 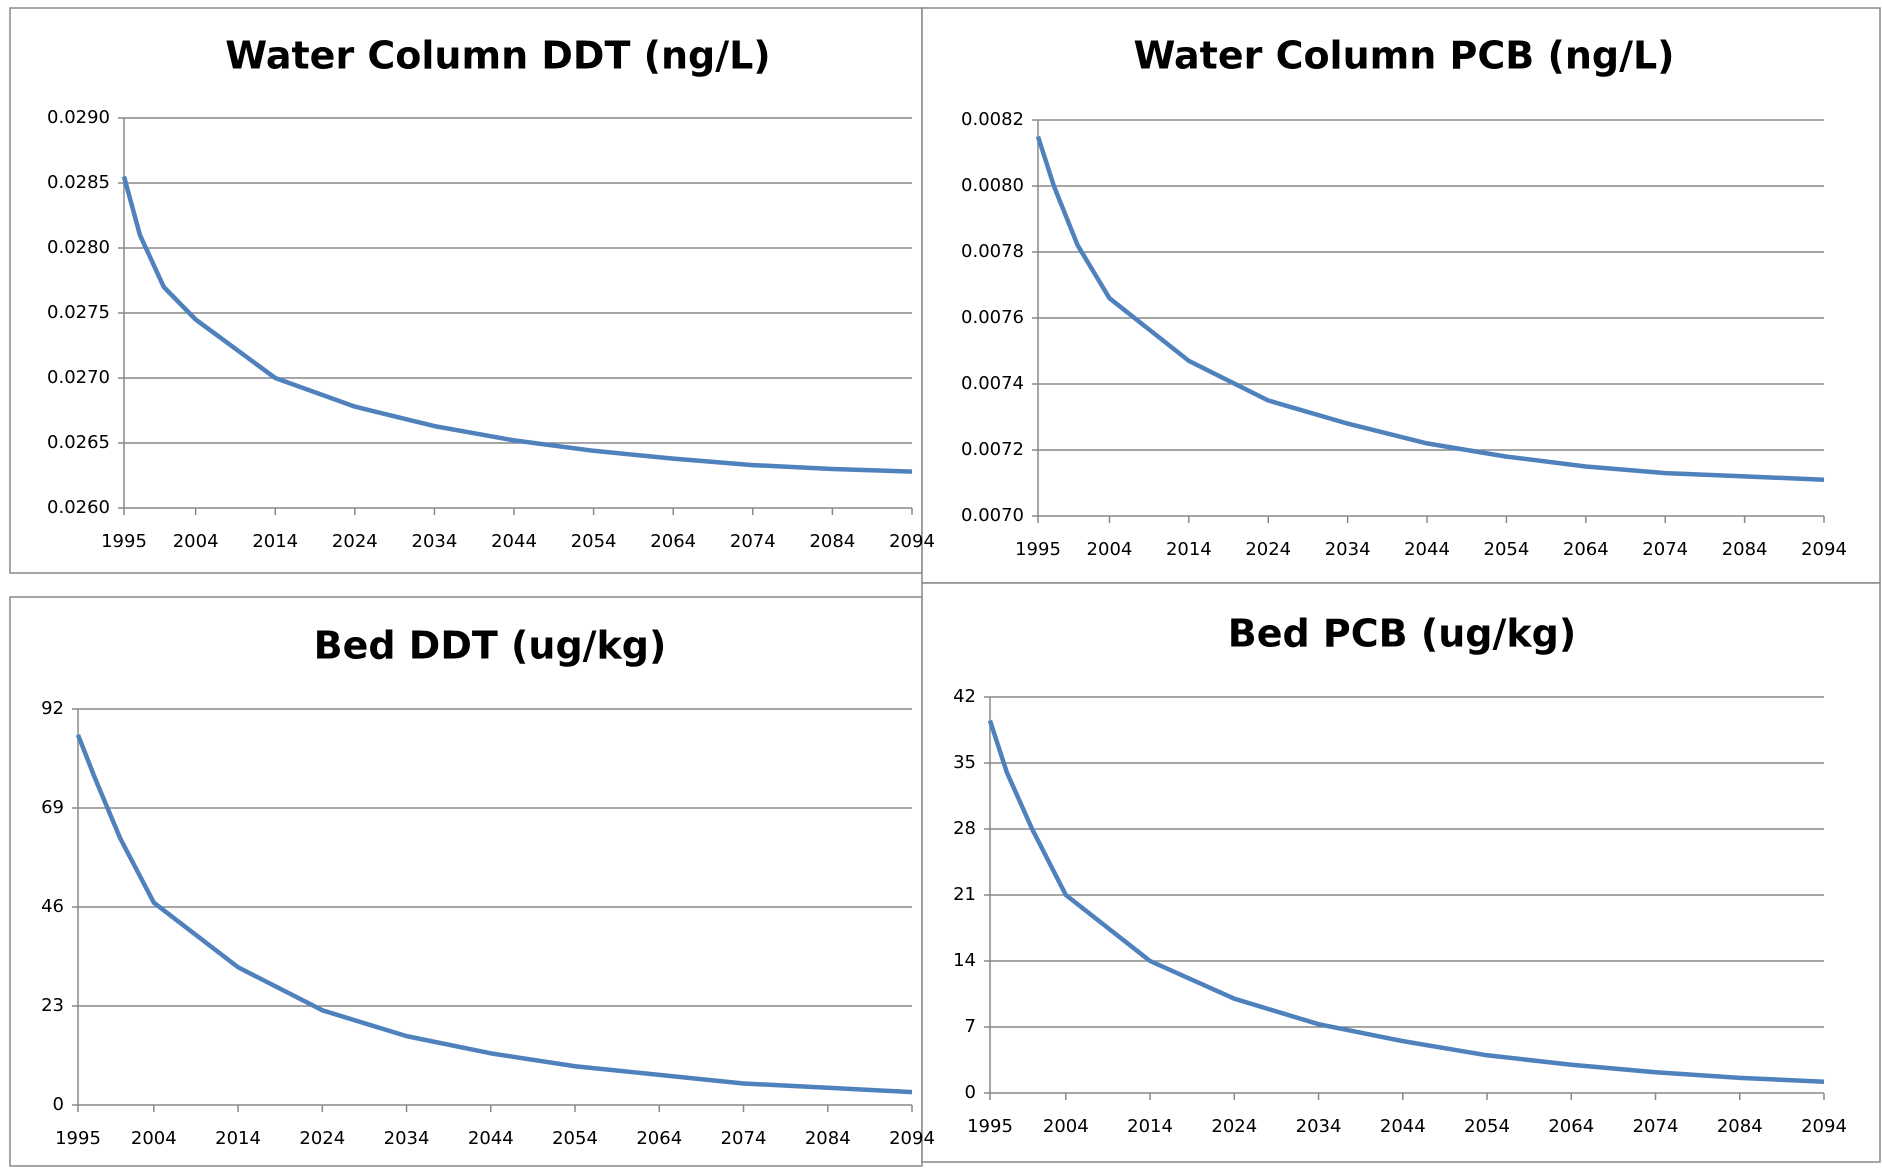 I want to click on chart-title: Water Column PCB (ng/L), so click(x=1403, y=56).